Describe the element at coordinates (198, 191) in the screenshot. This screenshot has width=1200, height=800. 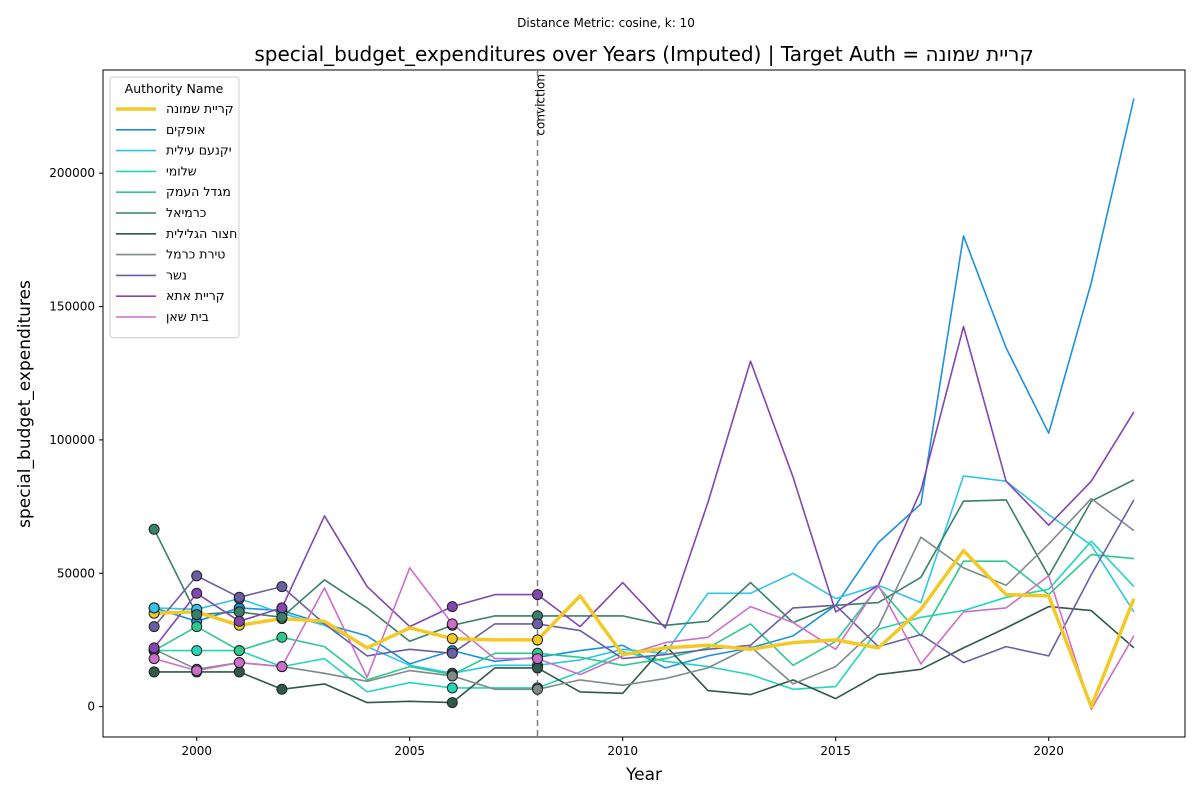
I see `legend-label: מגדל העמק` at that location.